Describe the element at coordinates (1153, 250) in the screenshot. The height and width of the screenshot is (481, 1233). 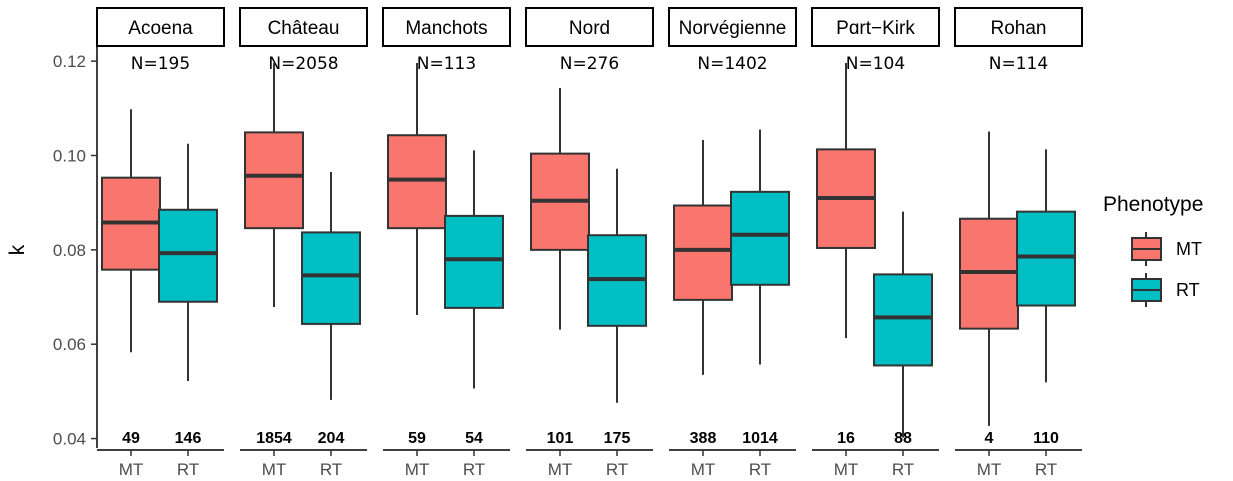
I see `legend: Phenotype MT RT` at that location.